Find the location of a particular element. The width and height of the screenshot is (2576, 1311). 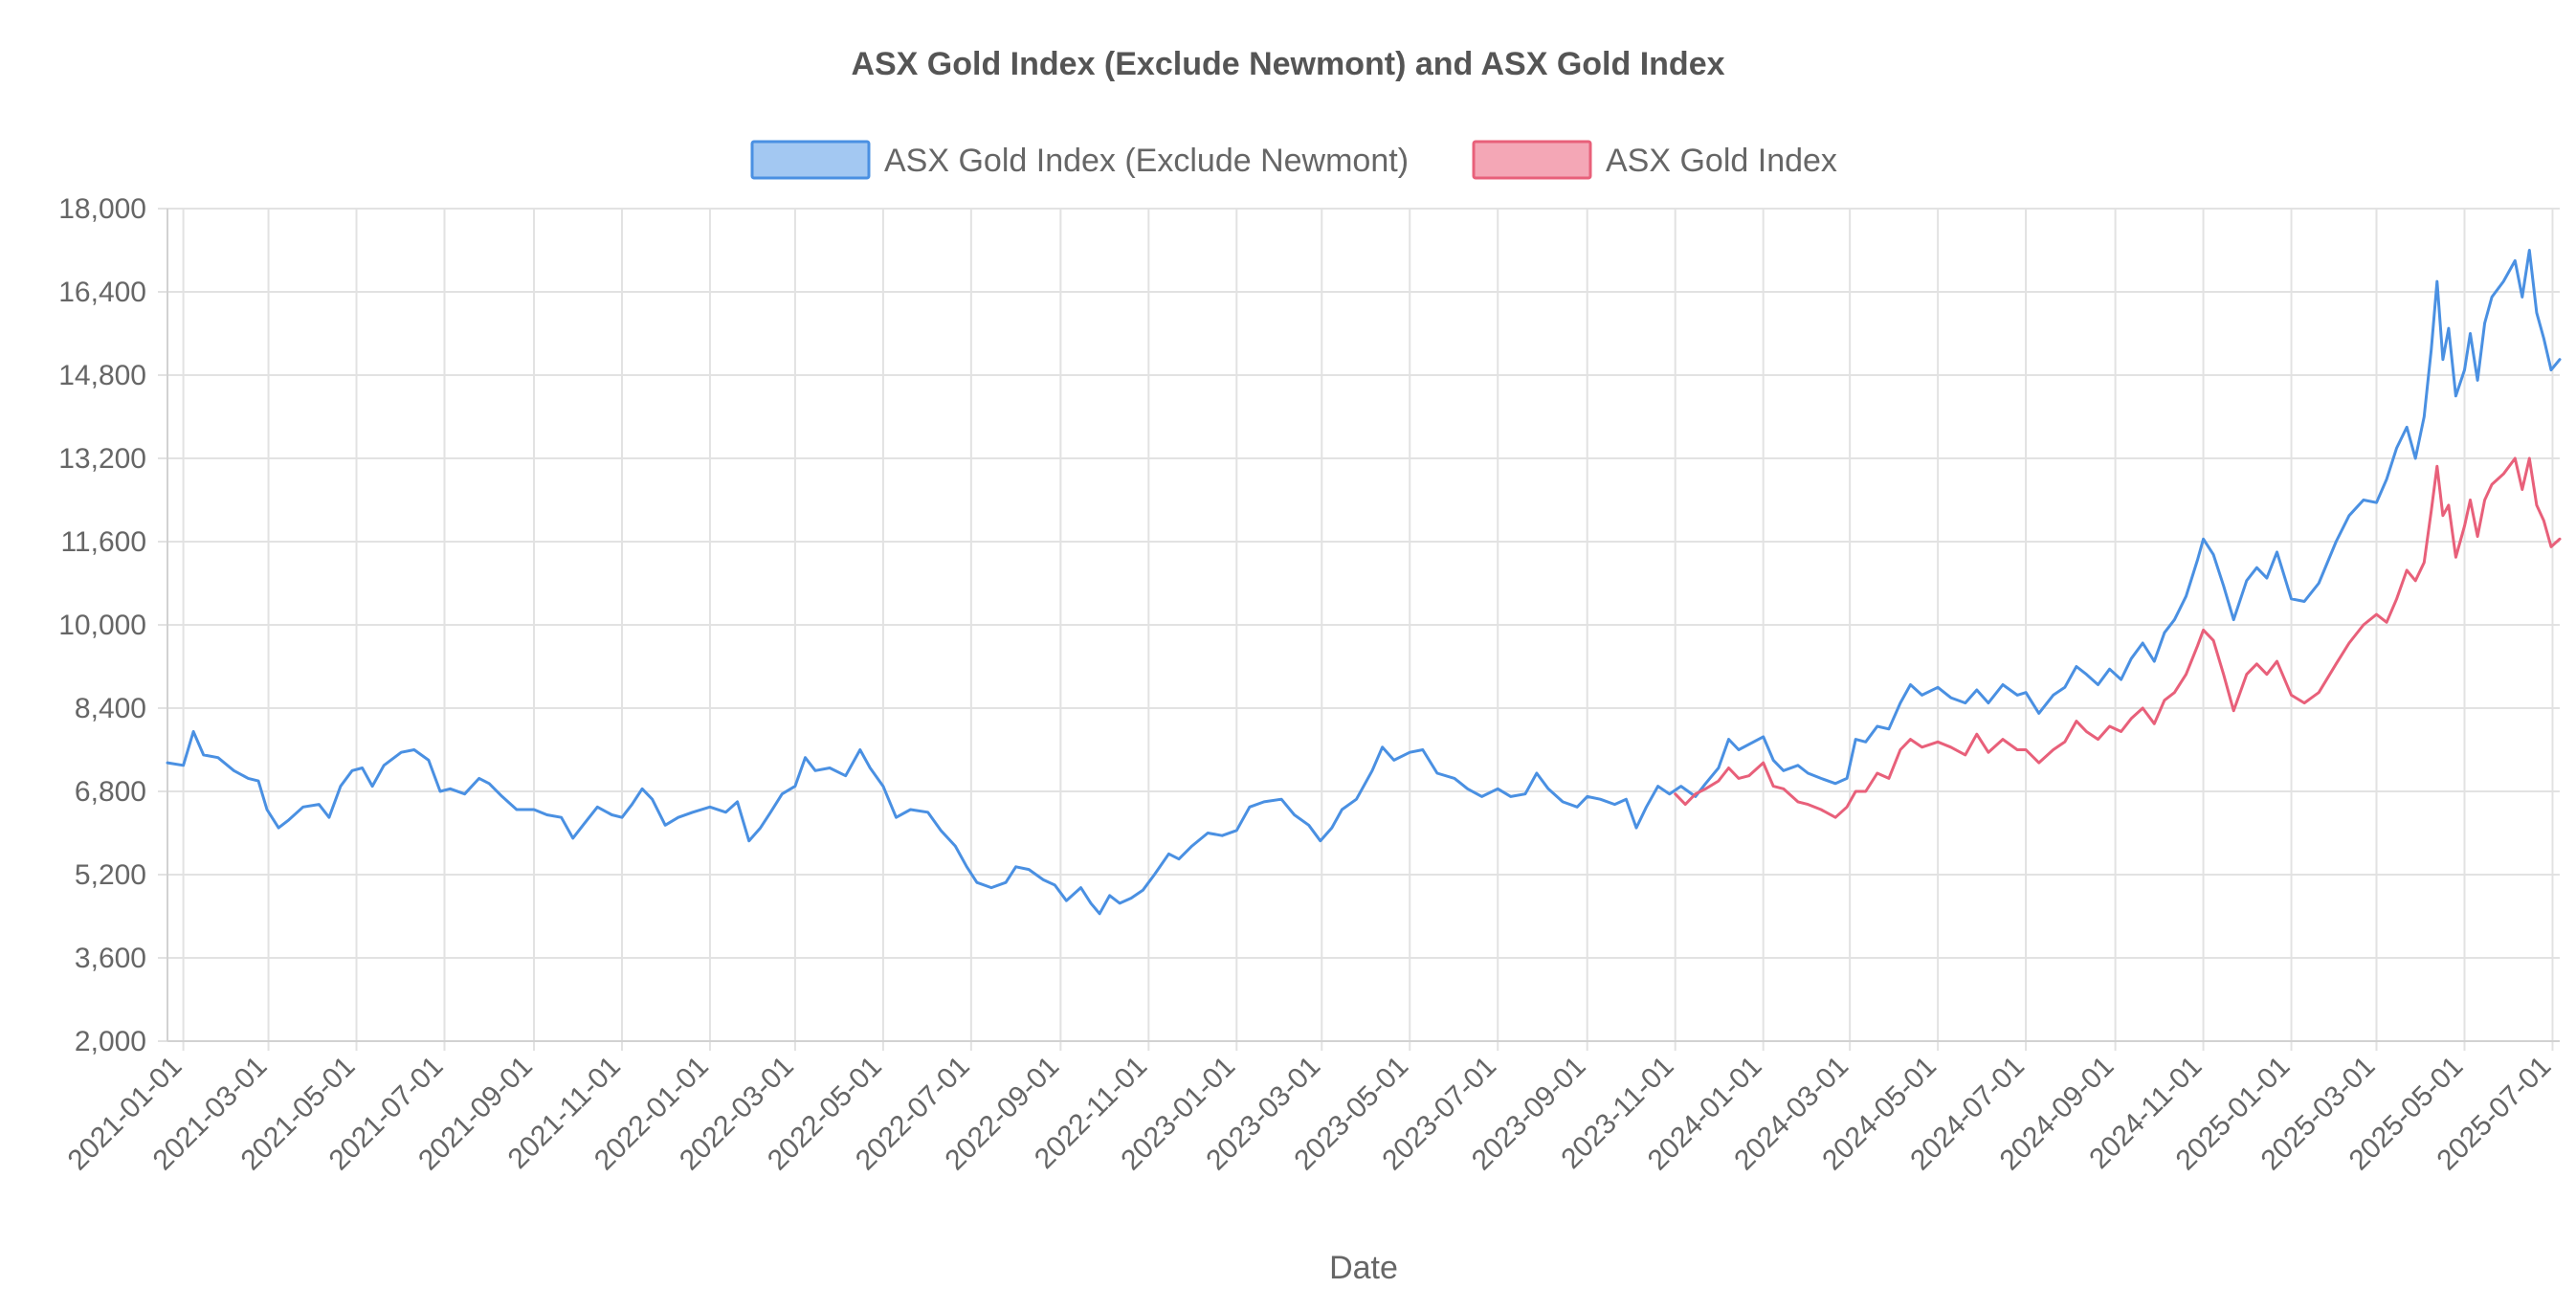

x-axis-title: Date is located at coordinates (1363, 1268).